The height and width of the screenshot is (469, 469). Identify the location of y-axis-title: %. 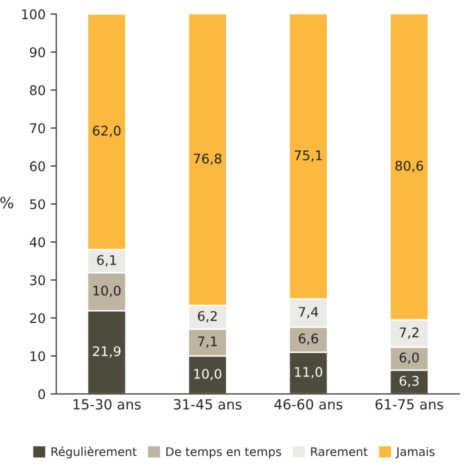
(7, 202).